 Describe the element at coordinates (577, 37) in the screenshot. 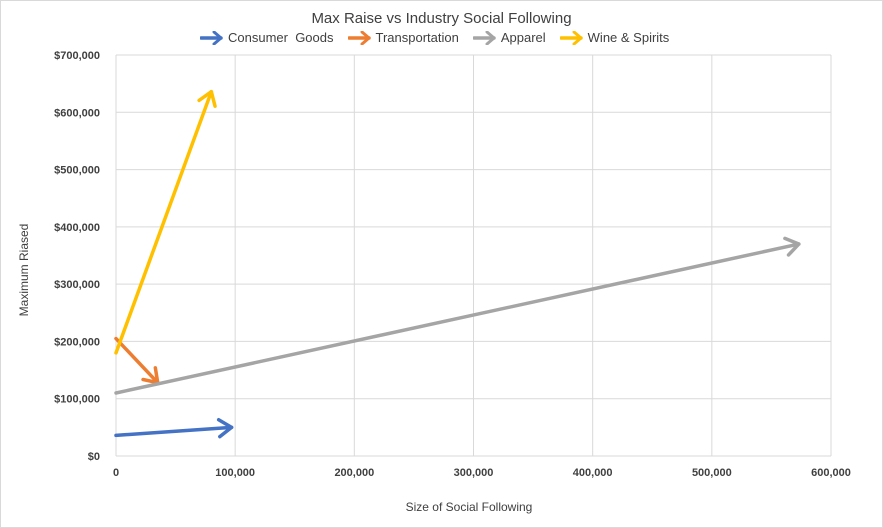

I see `legend-arrowhead-wine-spirits` at that location.